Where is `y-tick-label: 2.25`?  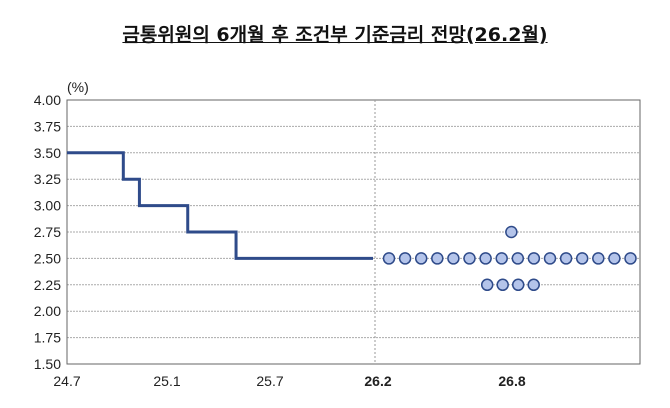
y-tick-label: 2.25 is located at coordinates (47, 285).